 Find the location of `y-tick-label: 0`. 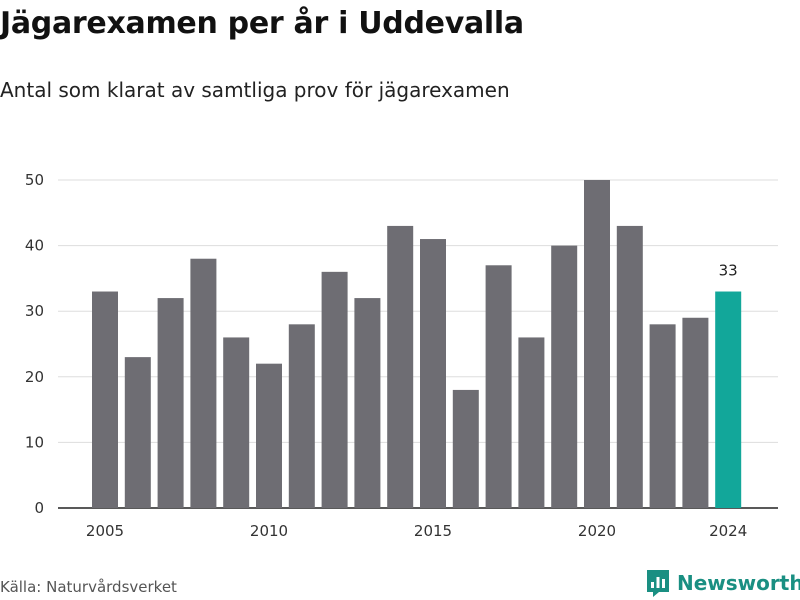

y-tick-label: 0 is located at coordinates (39, 508).